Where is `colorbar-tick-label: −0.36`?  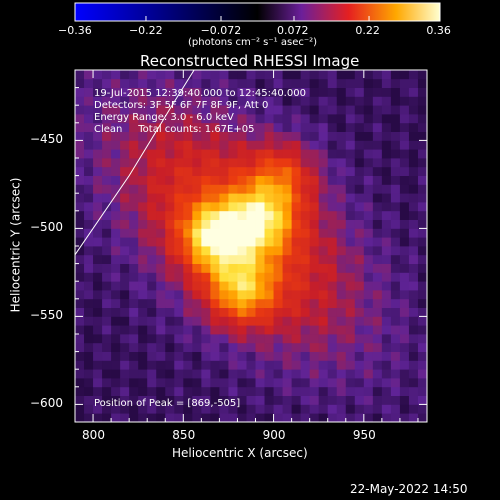
colorbar-tick-label: −0.36 is located at coordinates (75, 30).